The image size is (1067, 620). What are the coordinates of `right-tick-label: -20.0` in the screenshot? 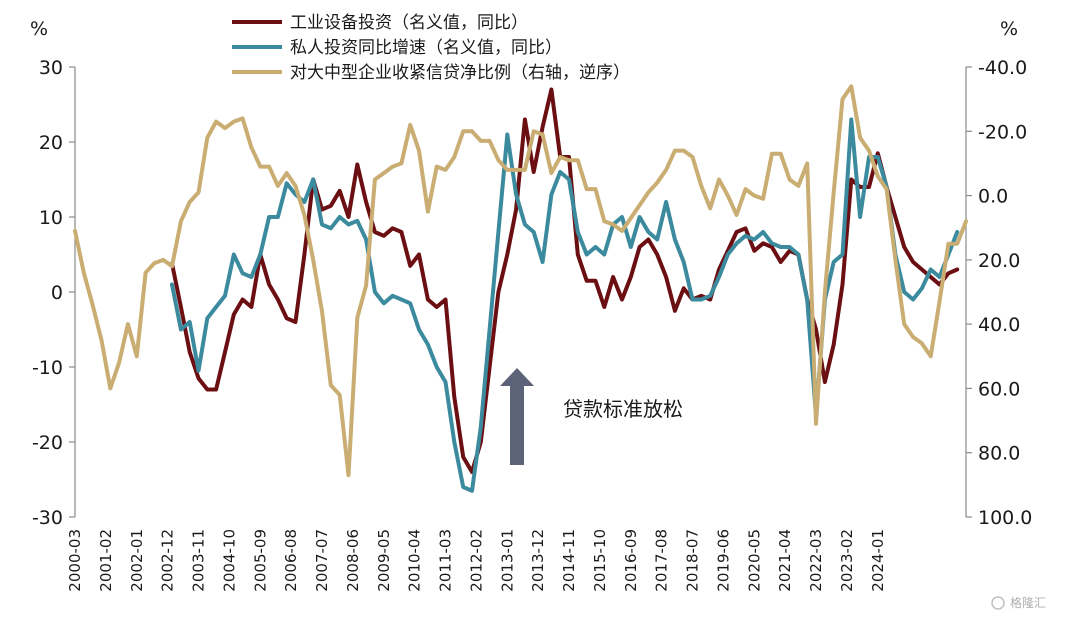 It's located at (1002, 132).